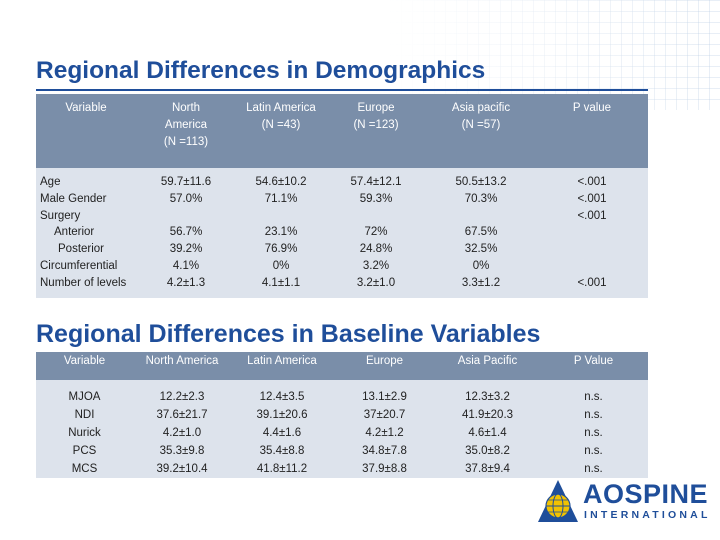  I want to click on cell: 37±20.7, so click(384, 415).